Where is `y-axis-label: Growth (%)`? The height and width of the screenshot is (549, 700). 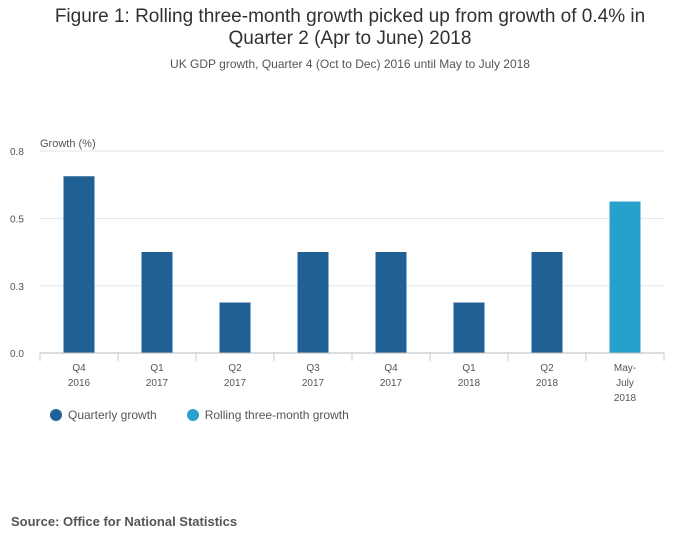 y-axis-label: Growth (%) is located at coordinates (68, 144).